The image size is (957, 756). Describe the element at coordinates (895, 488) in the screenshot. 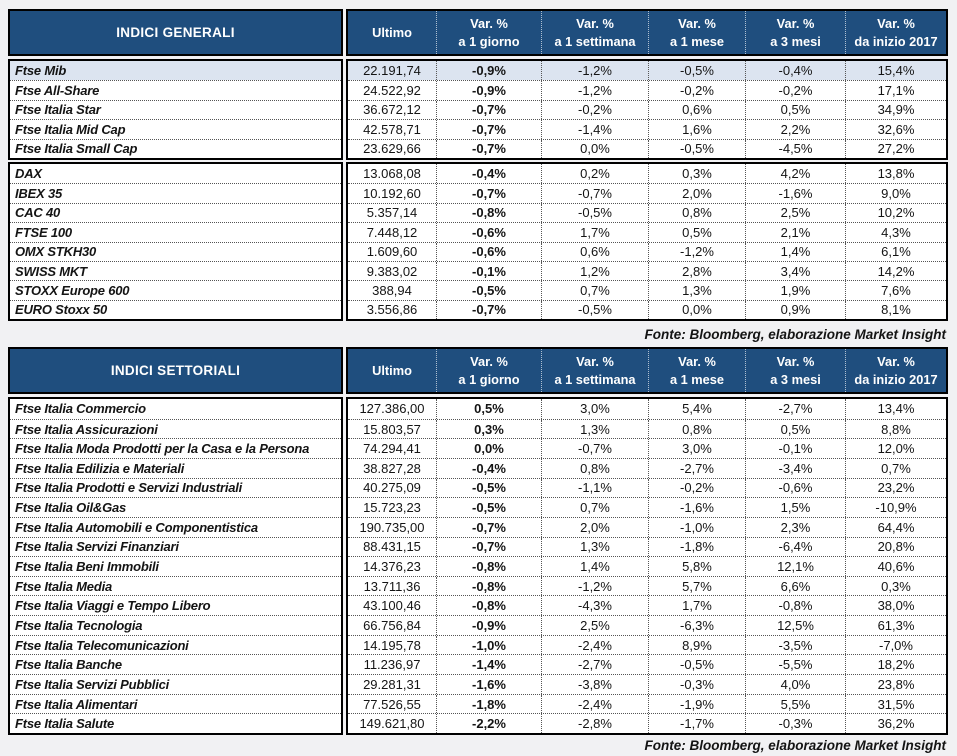

I see `cell-ytd: 23,2%` at that location.